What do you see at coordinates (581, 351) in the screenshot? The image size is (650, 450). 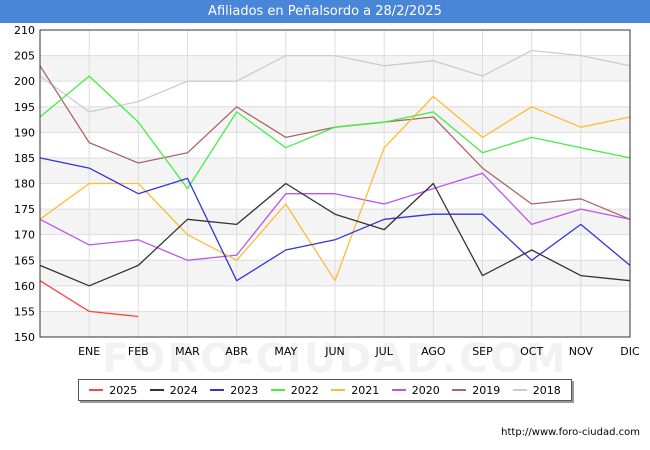 I see `x-tick-label: NOV` at bounding box center [581, 351].